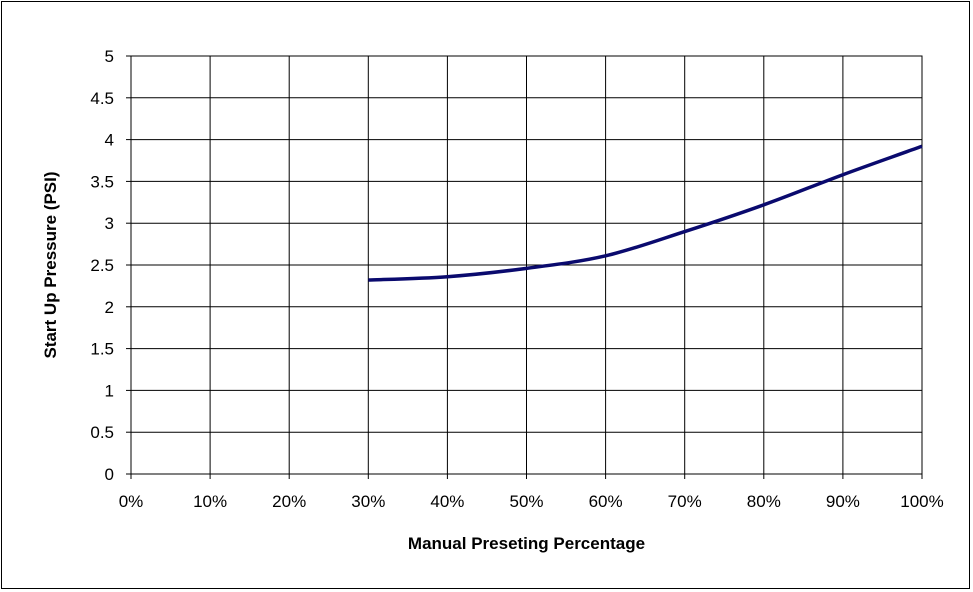 Image resolution: width=973 pixels, height=592 pixels. Describe the element at coordinates (109, 223) in the screenshot. I see `y-tick-label: 3` at that location.